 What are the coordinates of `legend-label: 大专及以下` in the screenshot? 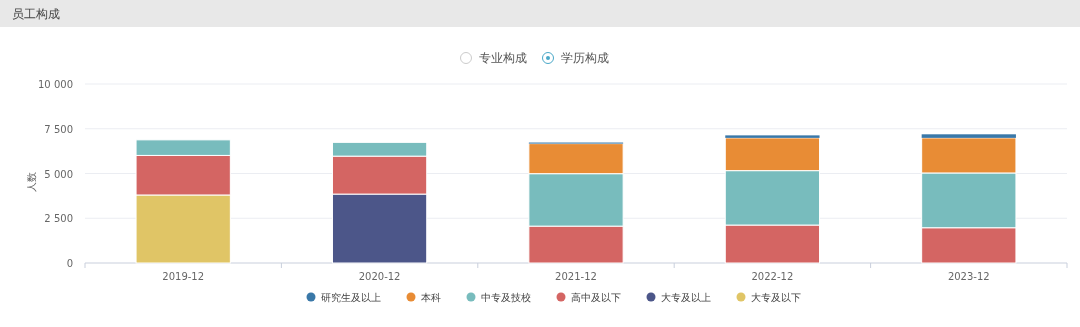 It's located at (776, 297).